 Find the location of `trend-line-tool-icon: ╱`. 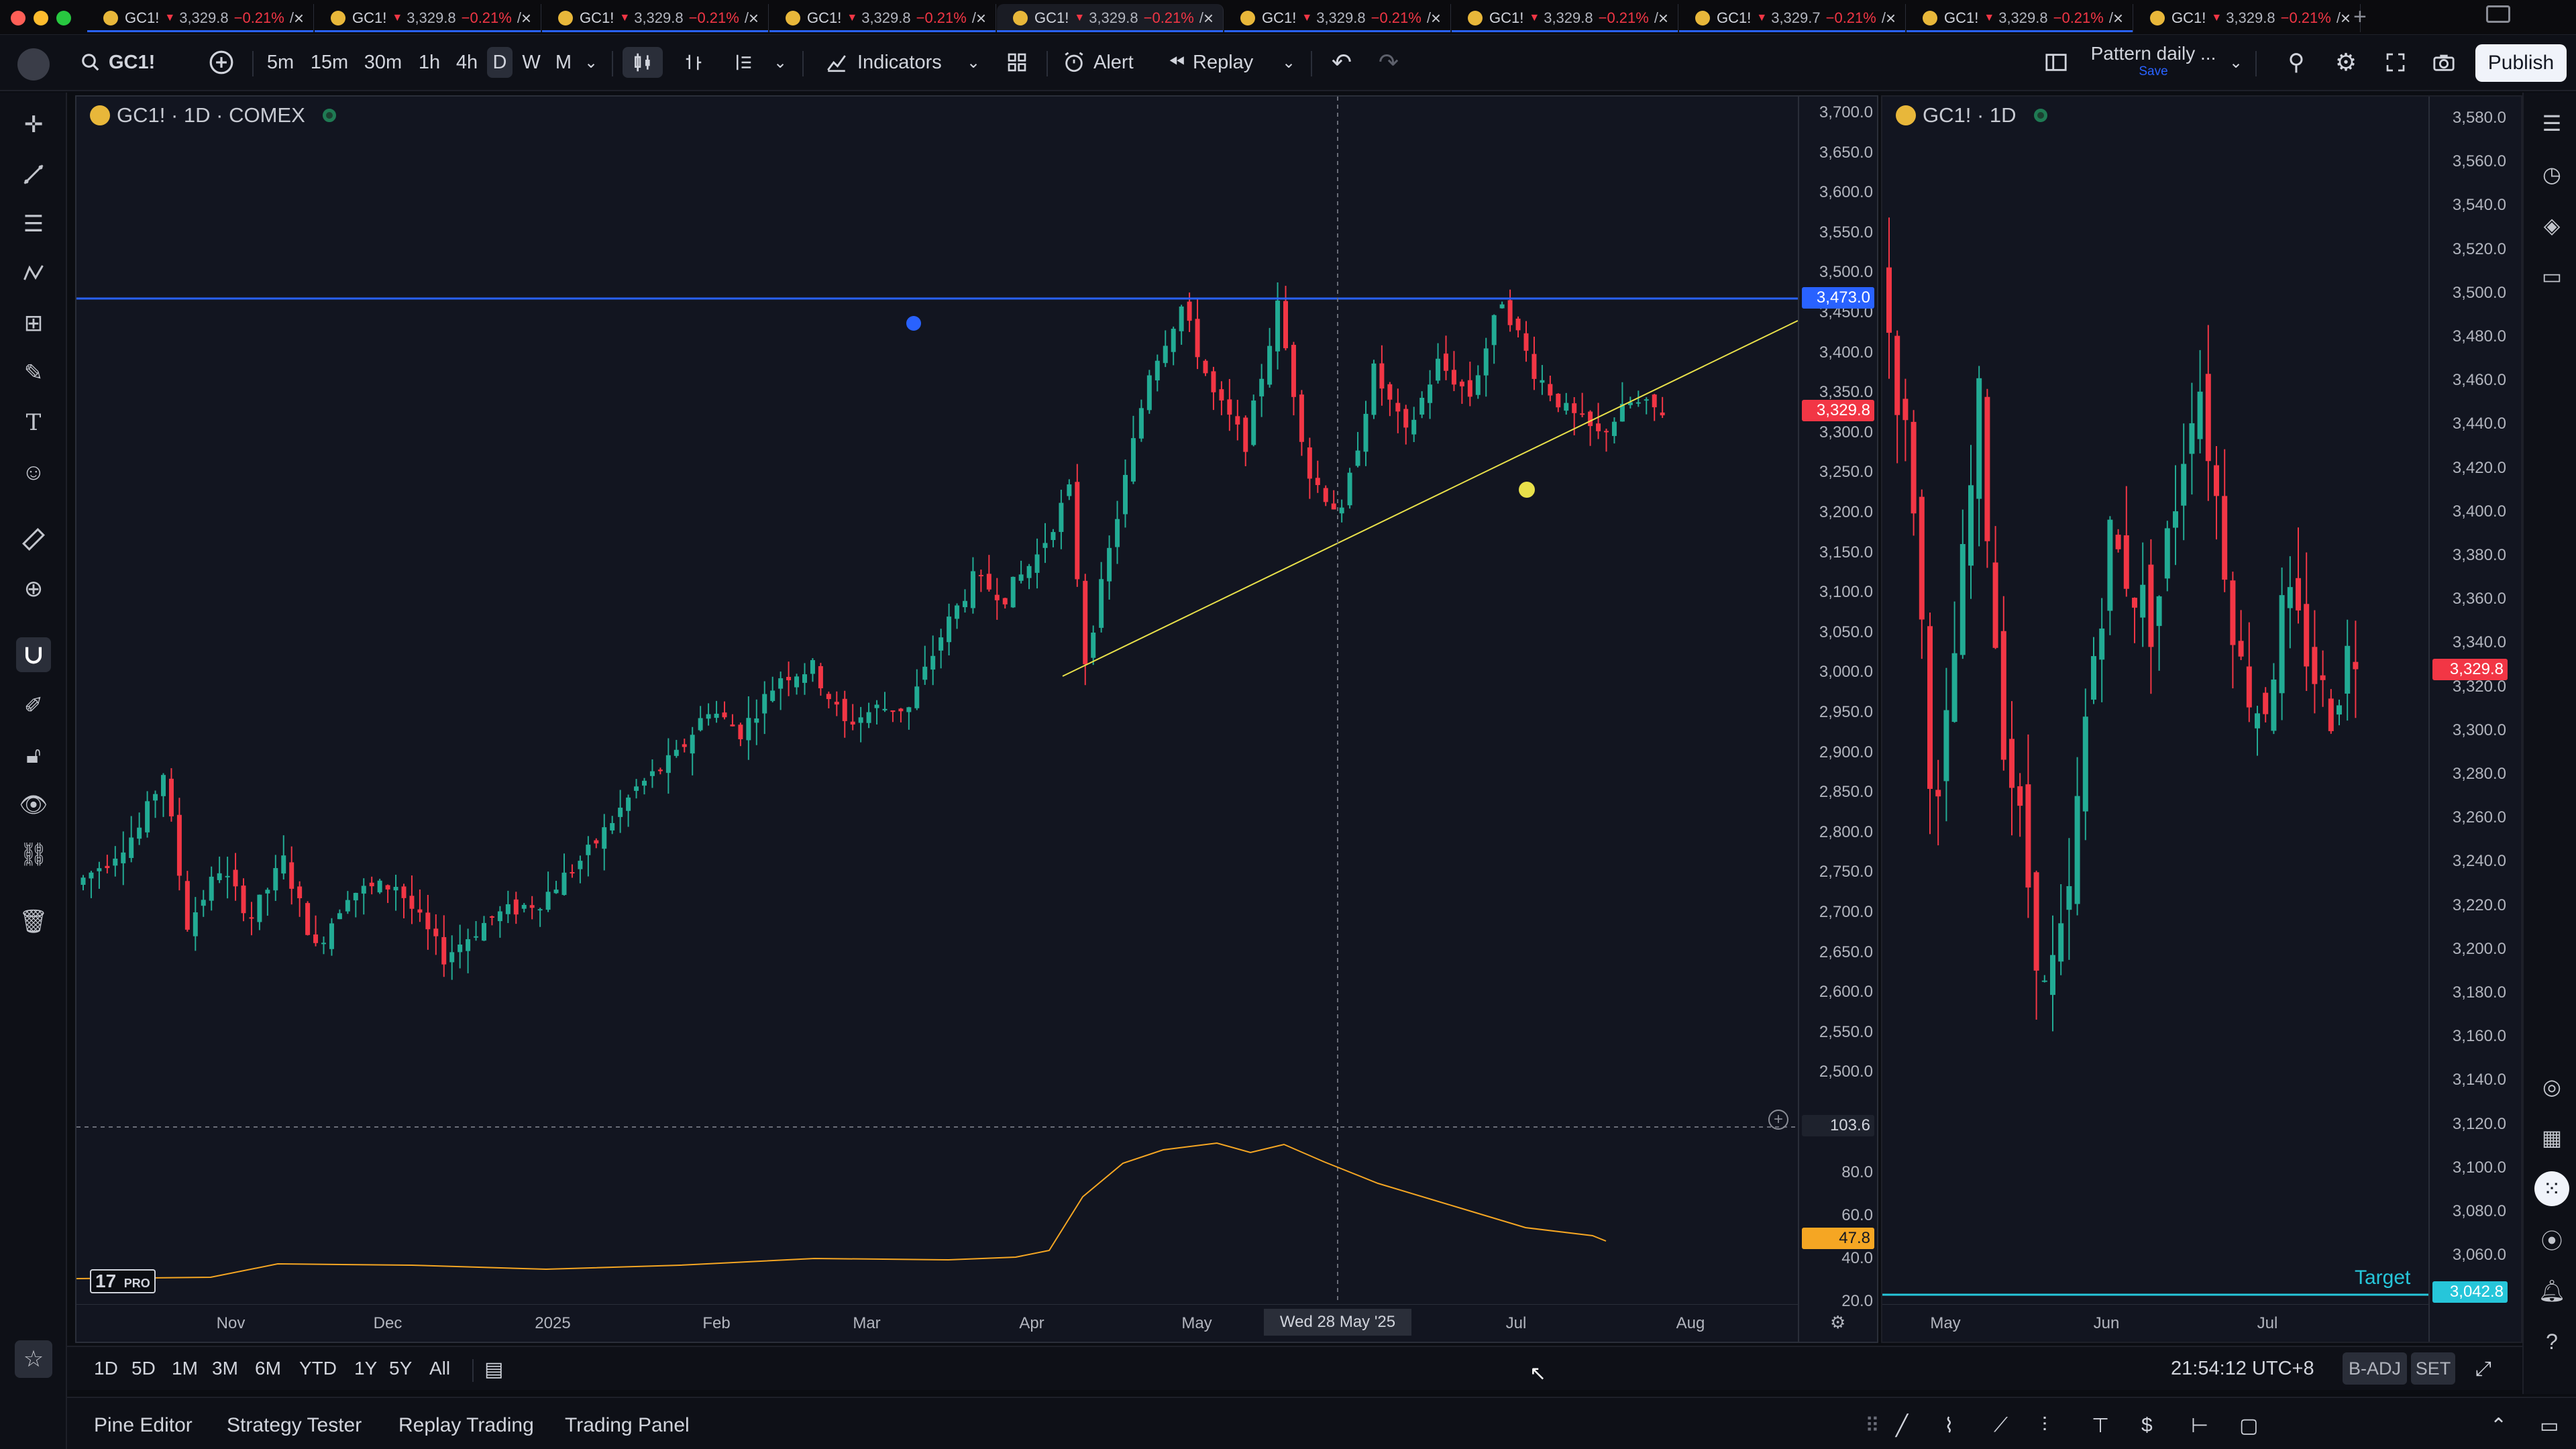

trend-line-tool-icon: ╱ is located at coordinates (1902, 1426).